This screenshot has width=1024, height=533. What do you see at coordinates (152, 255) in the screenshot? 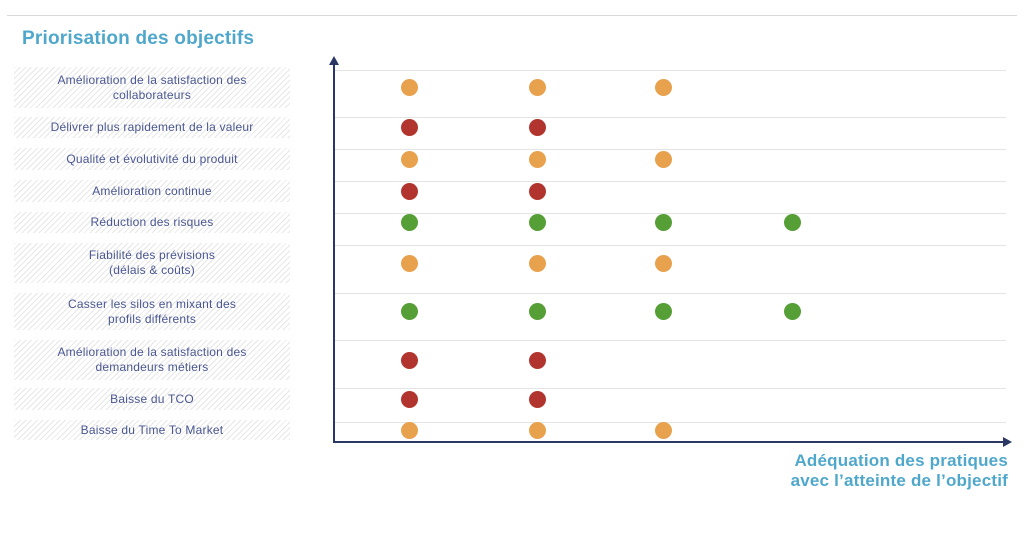
I see `objective-label-line: Fiabilité des prévisions` at bounding box center [152, 255].